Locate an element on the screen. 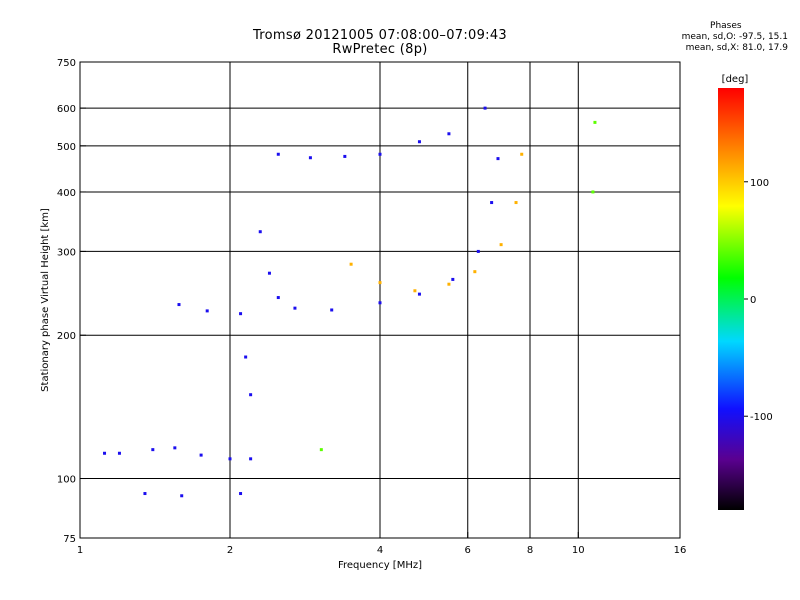 This screenshot has height=600, width=800. chart-title: Tromsø 20121005 07:08:00–07:09:43 is located at coordinates (380, 35).